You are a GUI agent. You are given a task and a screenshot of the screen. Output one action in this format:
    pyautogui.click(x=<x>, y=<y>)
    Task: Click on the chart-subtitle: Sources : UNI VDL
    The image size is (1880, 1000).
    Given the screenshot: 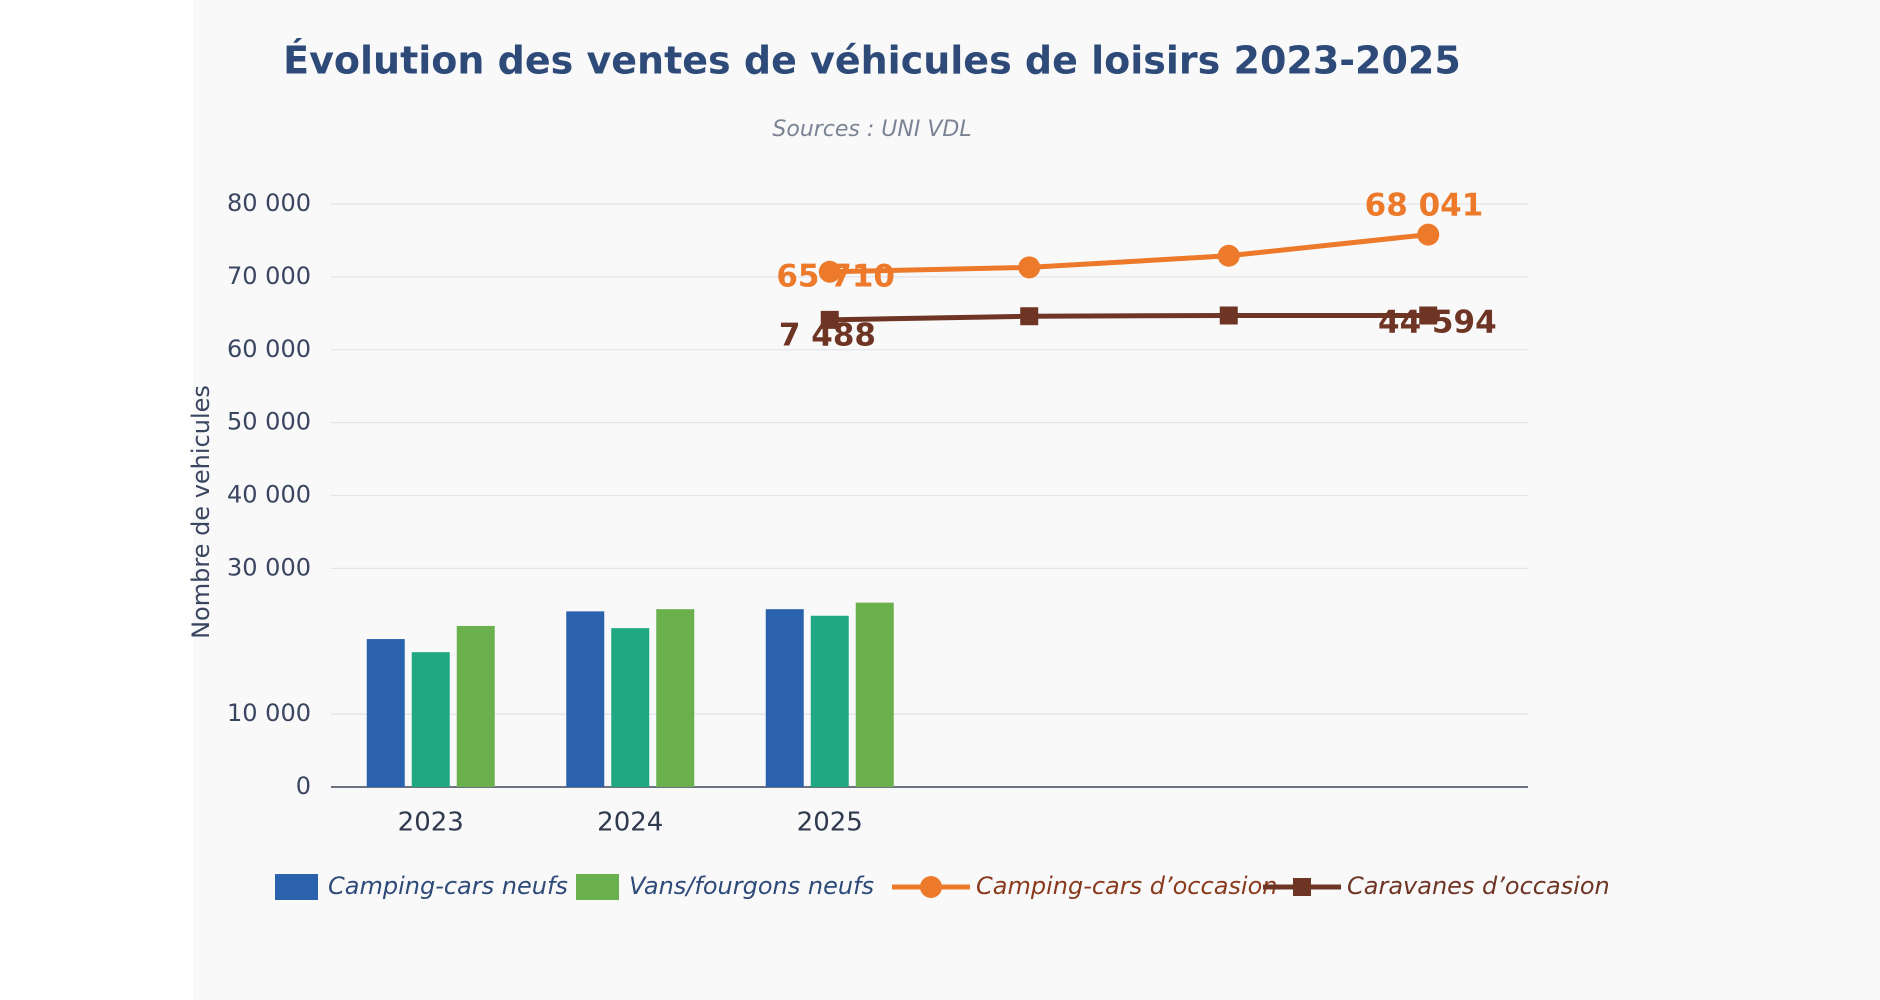 What is the action you would take?
    pyautogui.click(x=871, y=129)
    